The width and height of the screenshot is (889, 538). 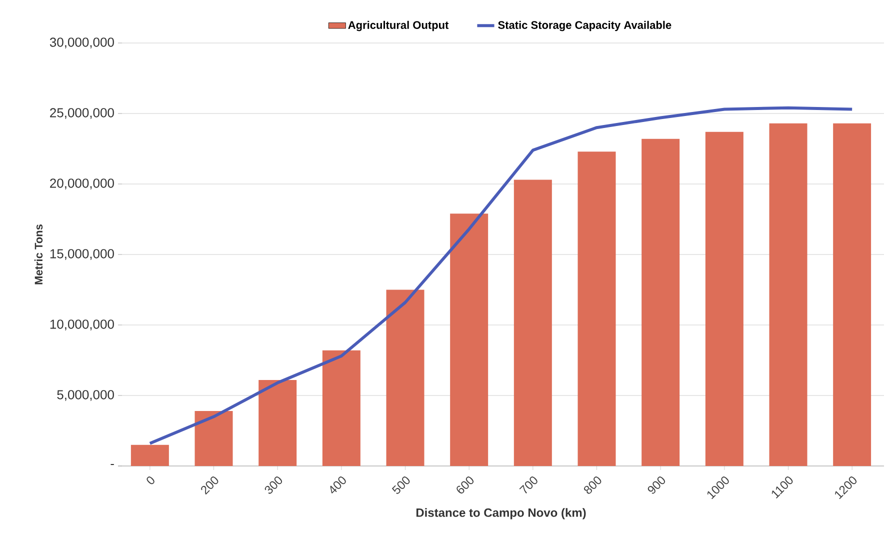 What do you see at coordinates (150, 480) in the screenshot?
I see `x-tick-label: 0` at bounding box center [150, 480].